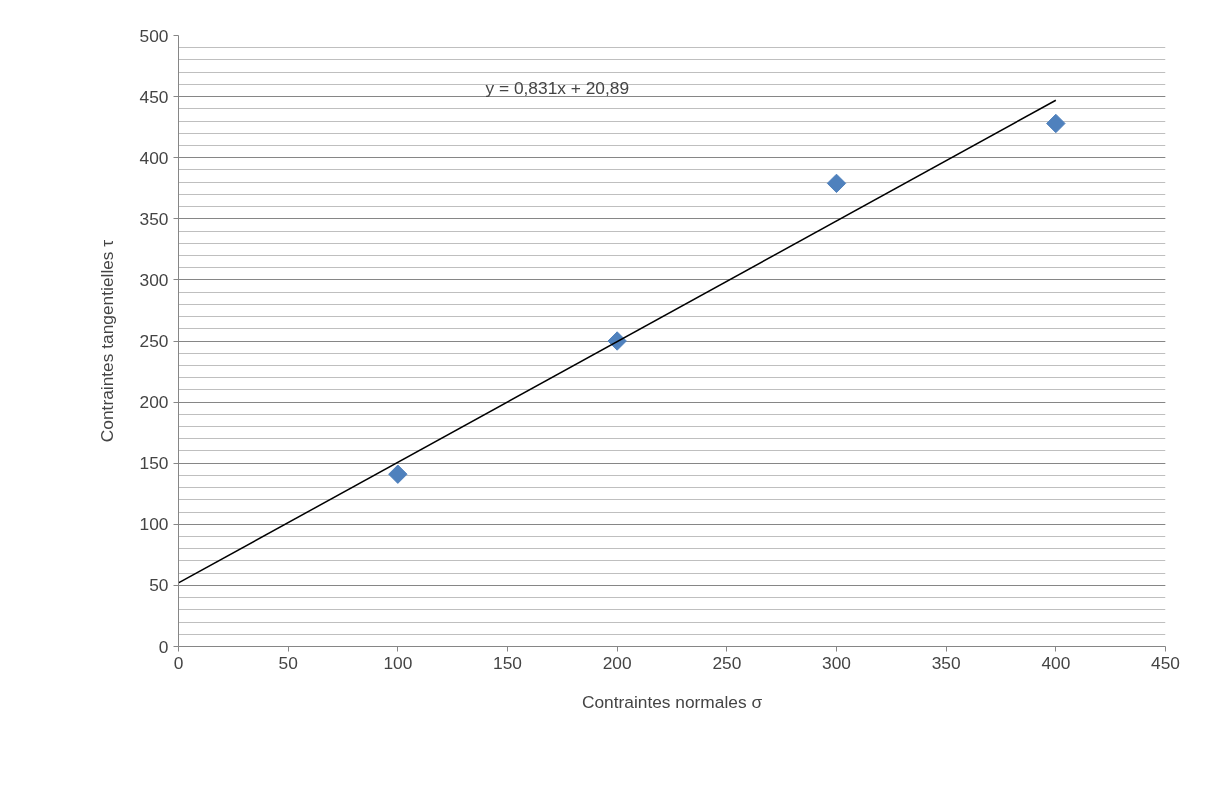 The height and width of the screenshot is (798, 1212). I want to click on x-axis-title: Contraintes normales σ, so click(672, 701).